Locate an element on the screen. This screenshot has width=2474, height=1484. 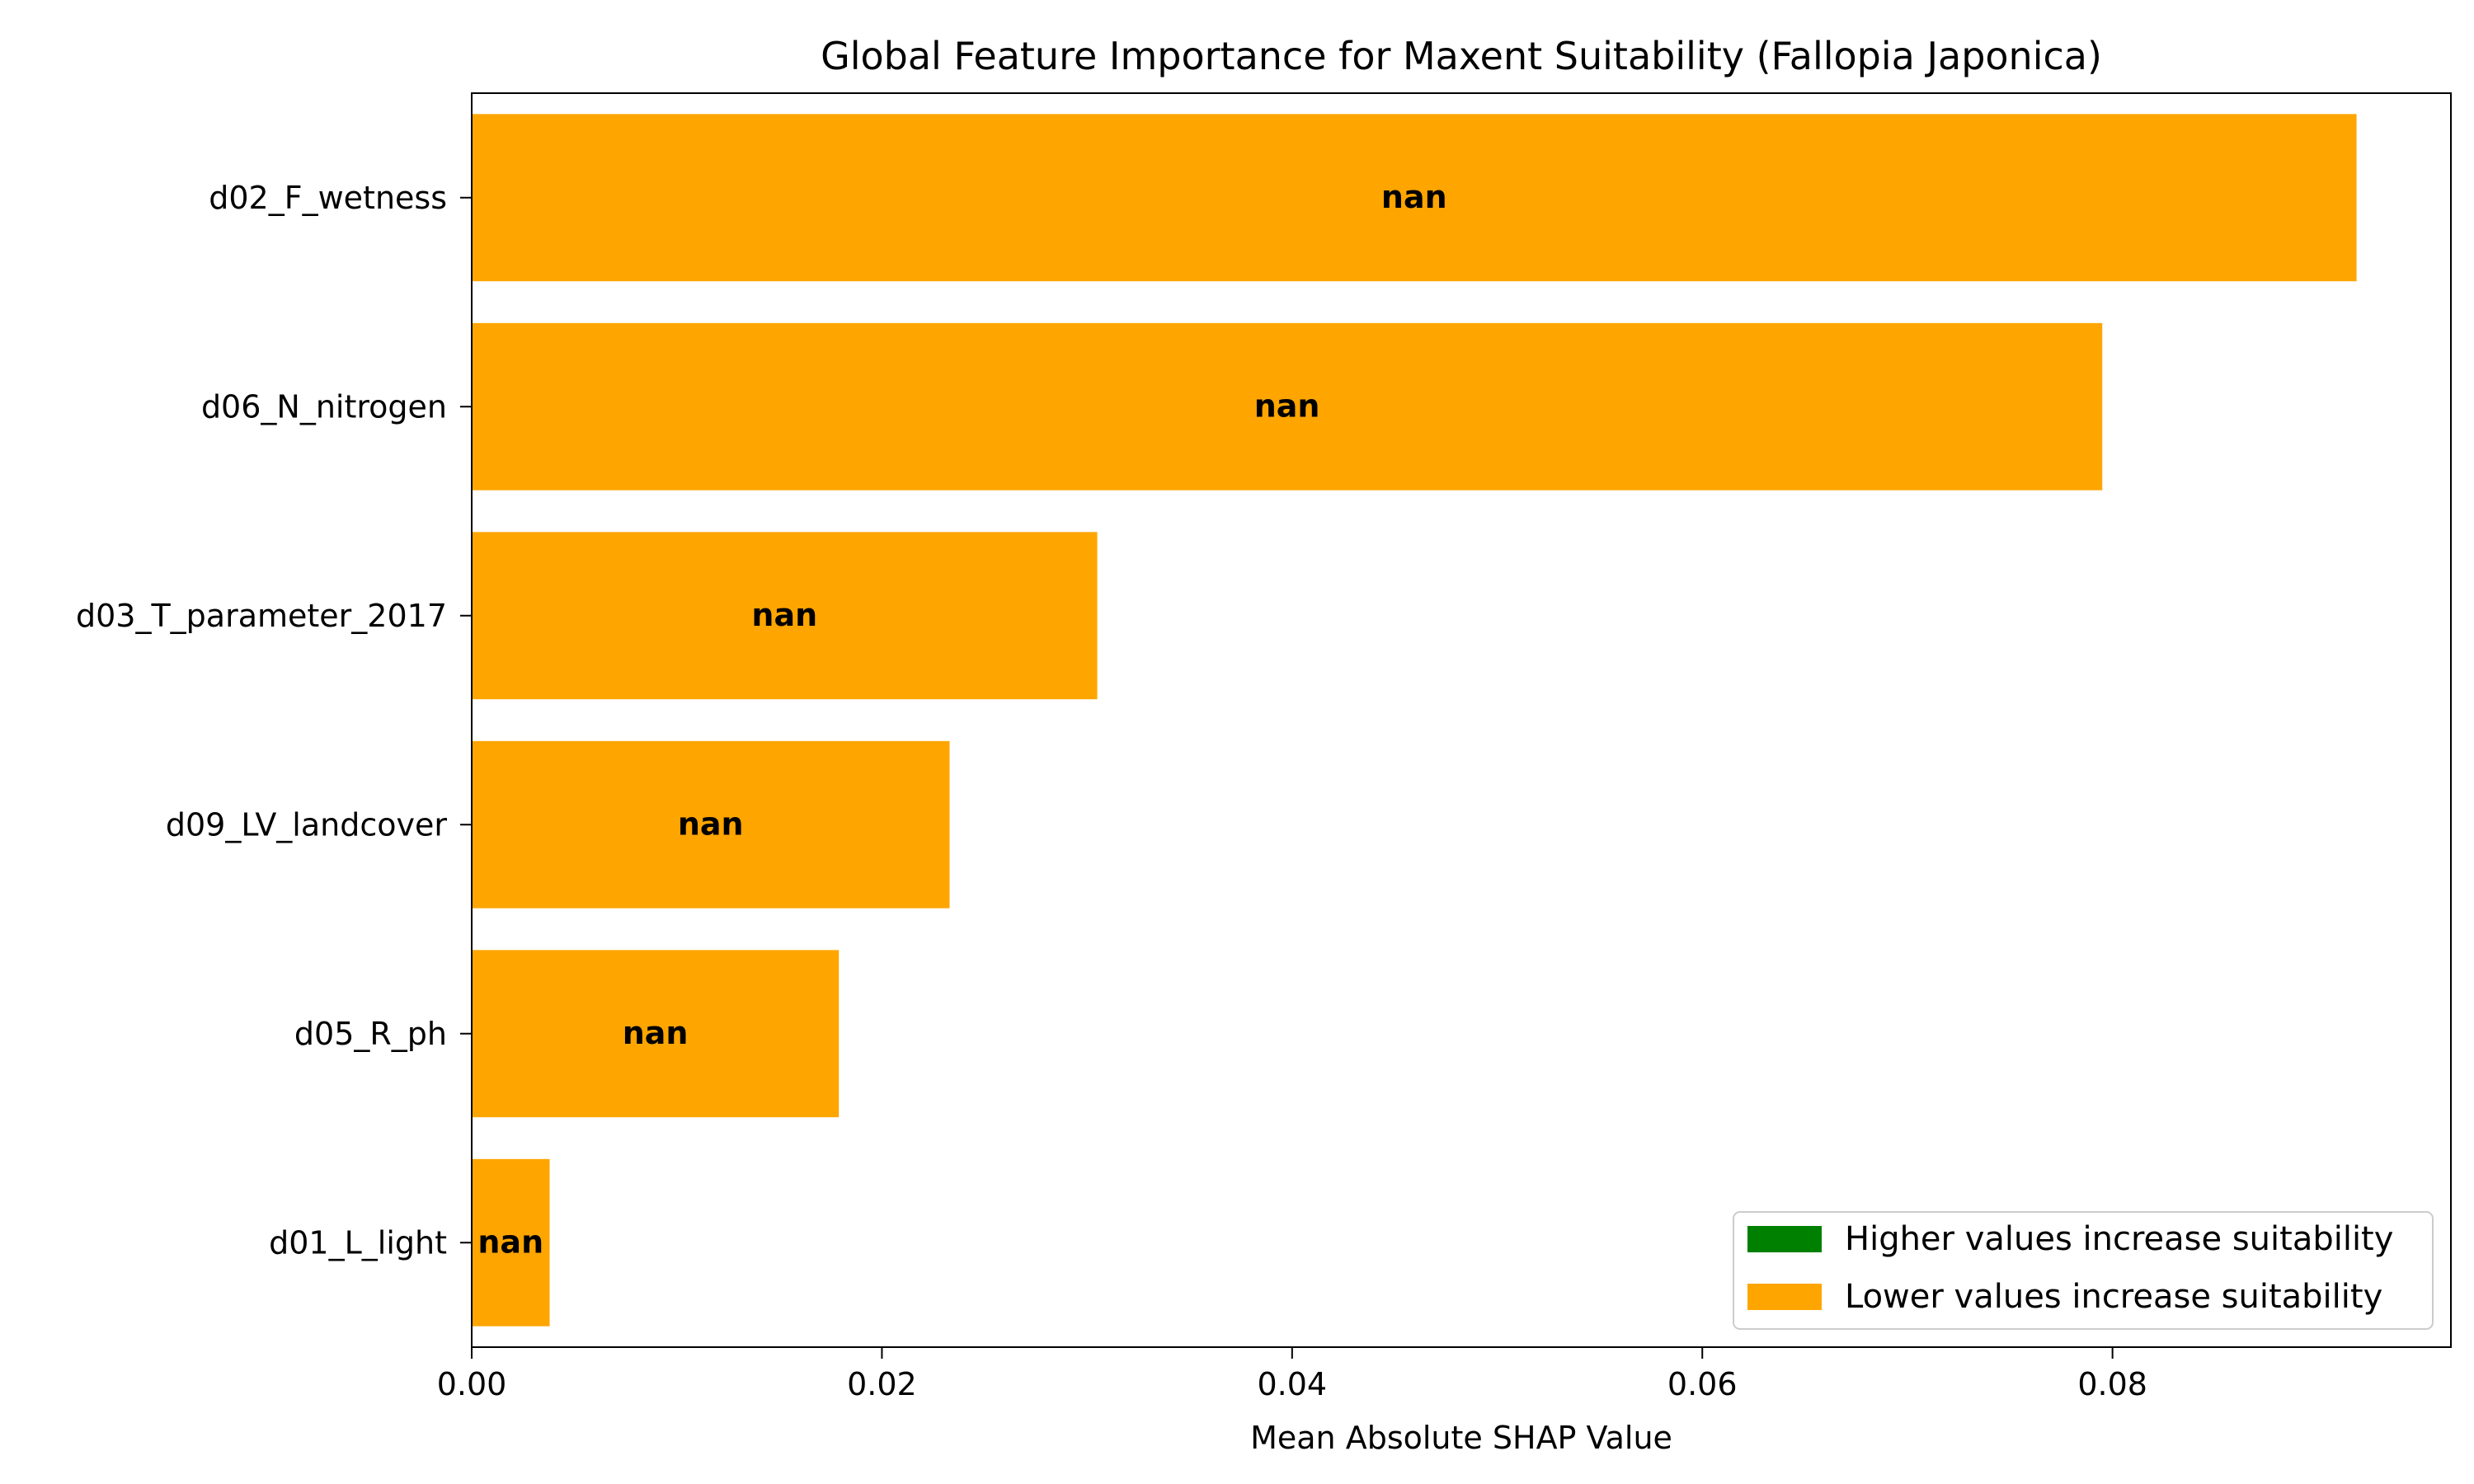
bar-d02_F_wetness is located at coordinates (1414, 198).